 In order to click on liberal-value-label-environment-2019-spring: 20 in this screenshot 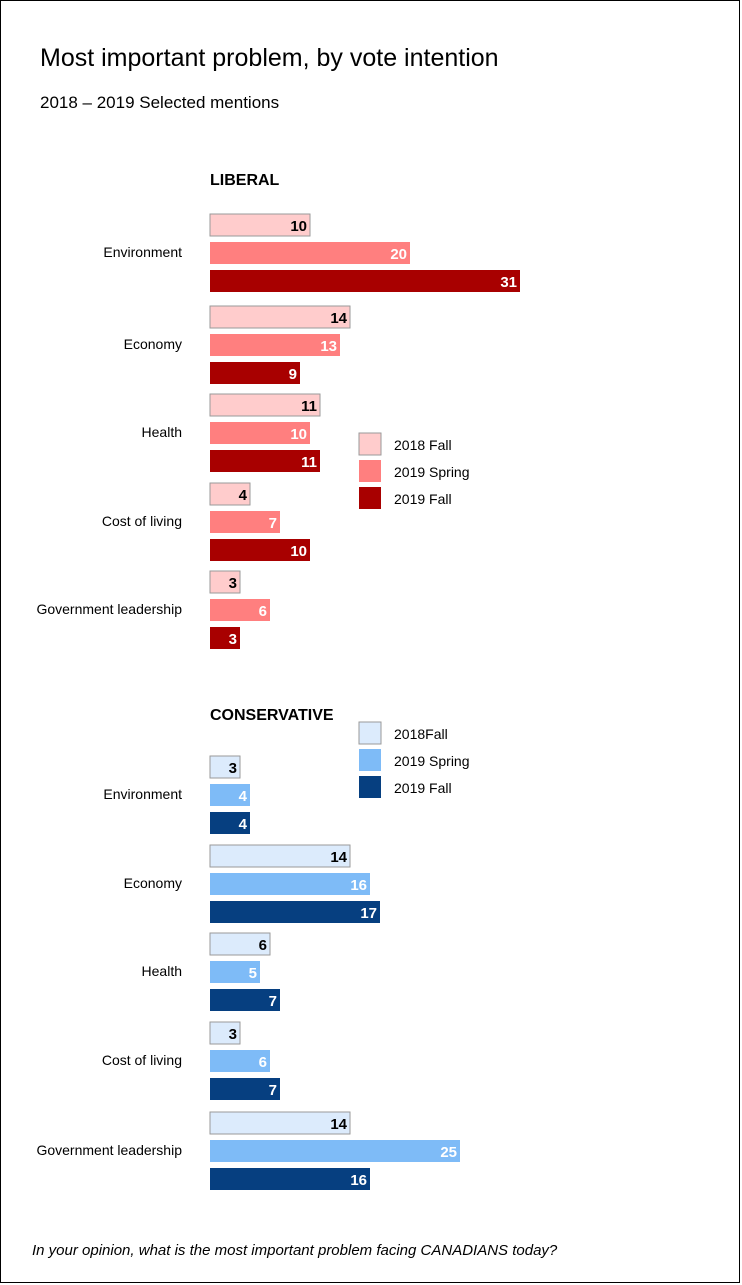, I will do `click(398, 254)`.